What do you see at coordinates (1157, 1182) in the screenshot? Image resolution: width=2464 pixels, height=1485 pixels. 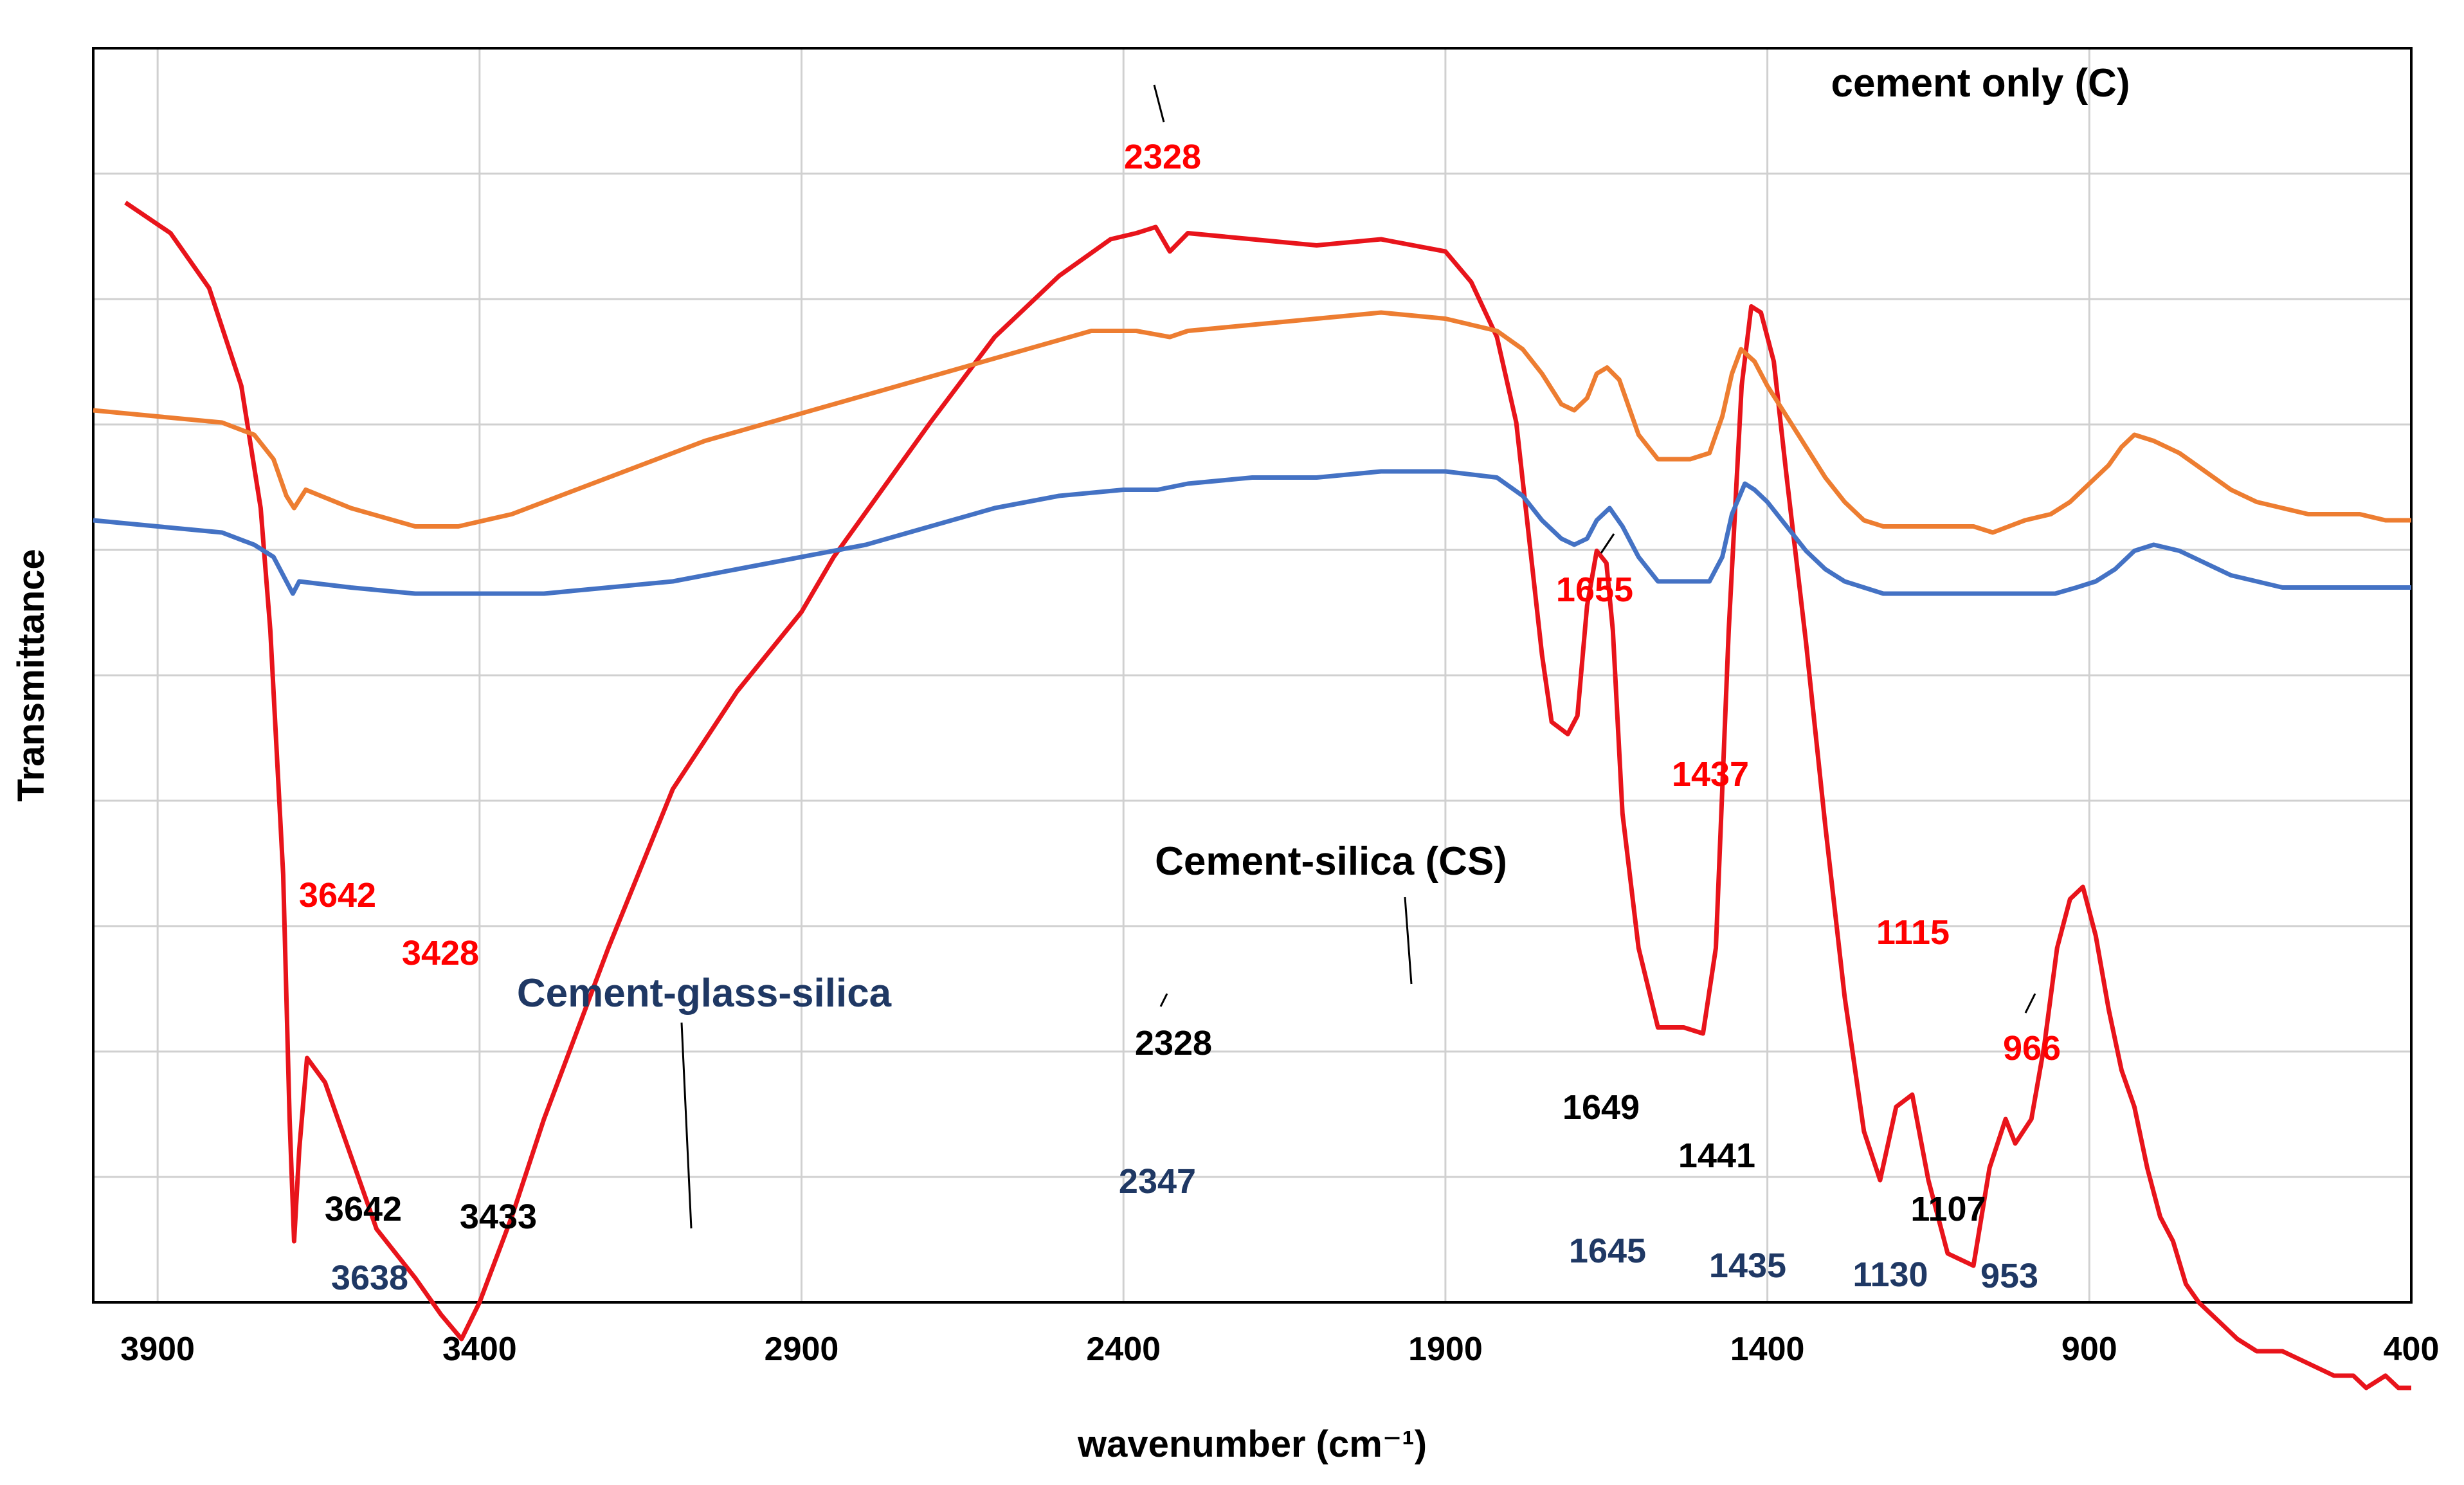 I see `peak-annotation: 2347` at bounding box center [1157, 1182].